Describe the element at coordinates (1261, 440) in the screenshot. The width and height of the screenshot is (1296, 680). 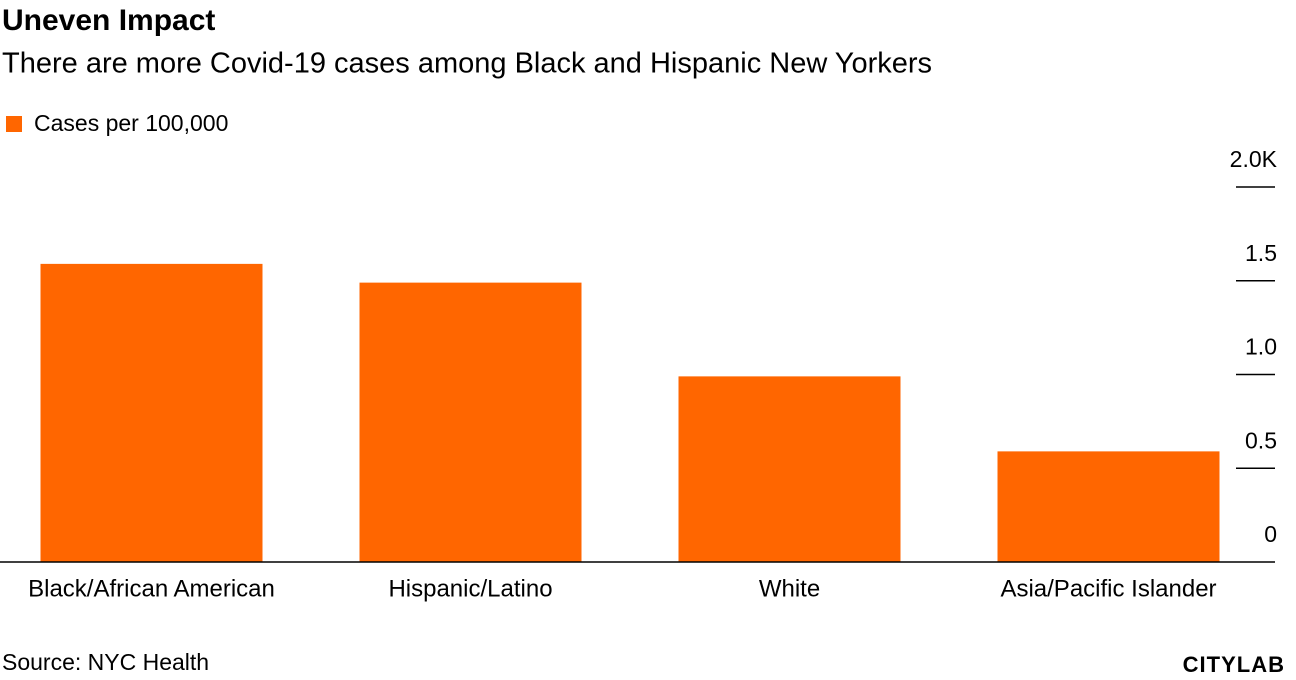
I see `y-tick-label: 0.5` at that location.